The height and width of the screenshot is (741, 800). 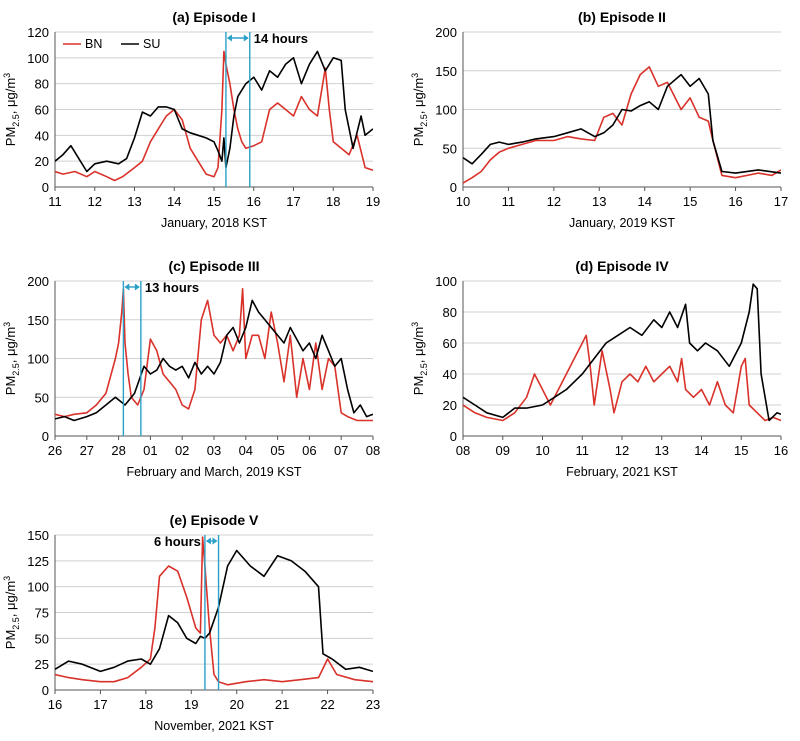 I want to click on x-tick-label: 20, so click(x=236, y=704).